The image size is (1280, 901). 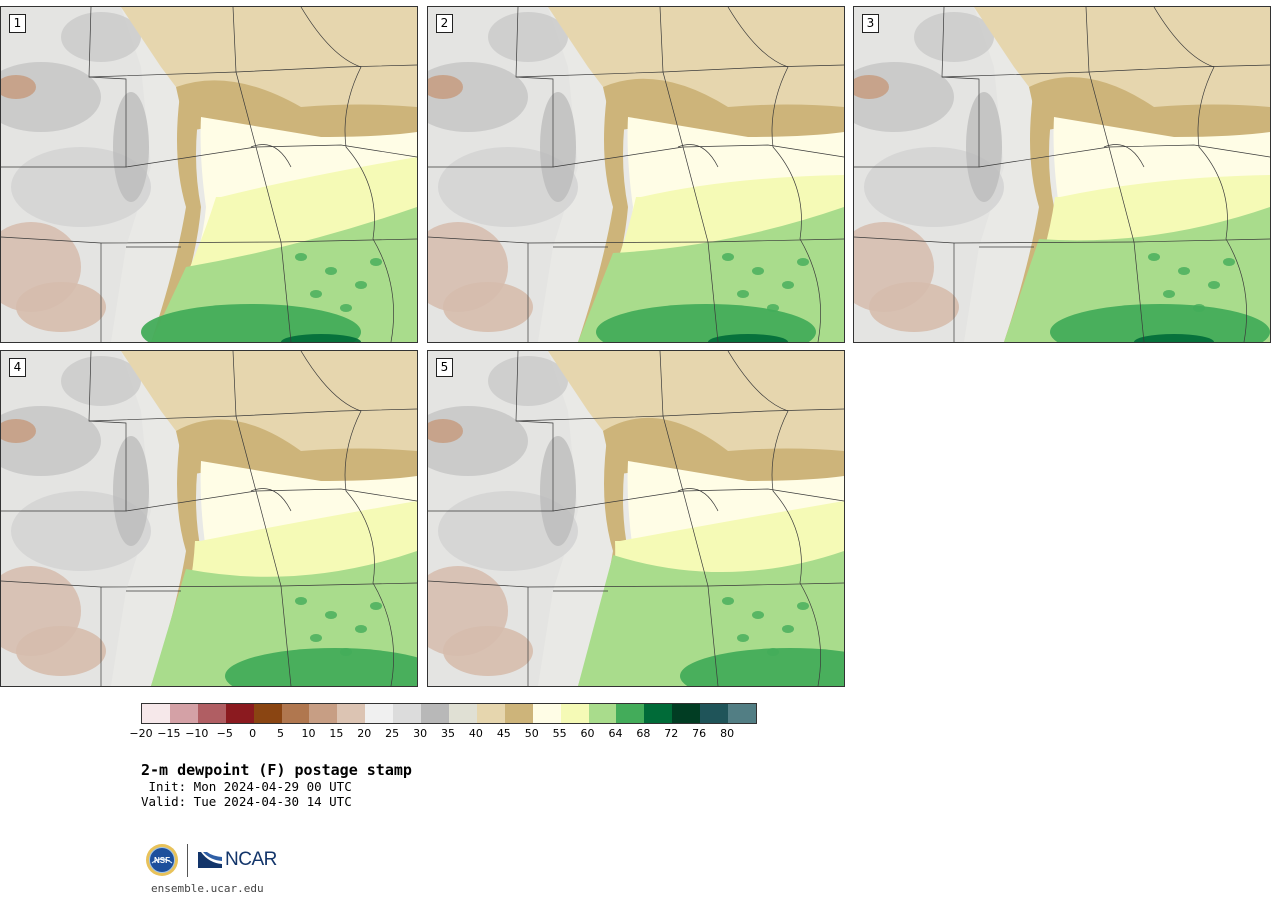 What do you see at coordinates (251, 859) in the screenshot?
I see `ncar-logo-text: NCAR` at bounding box center [251, 859].